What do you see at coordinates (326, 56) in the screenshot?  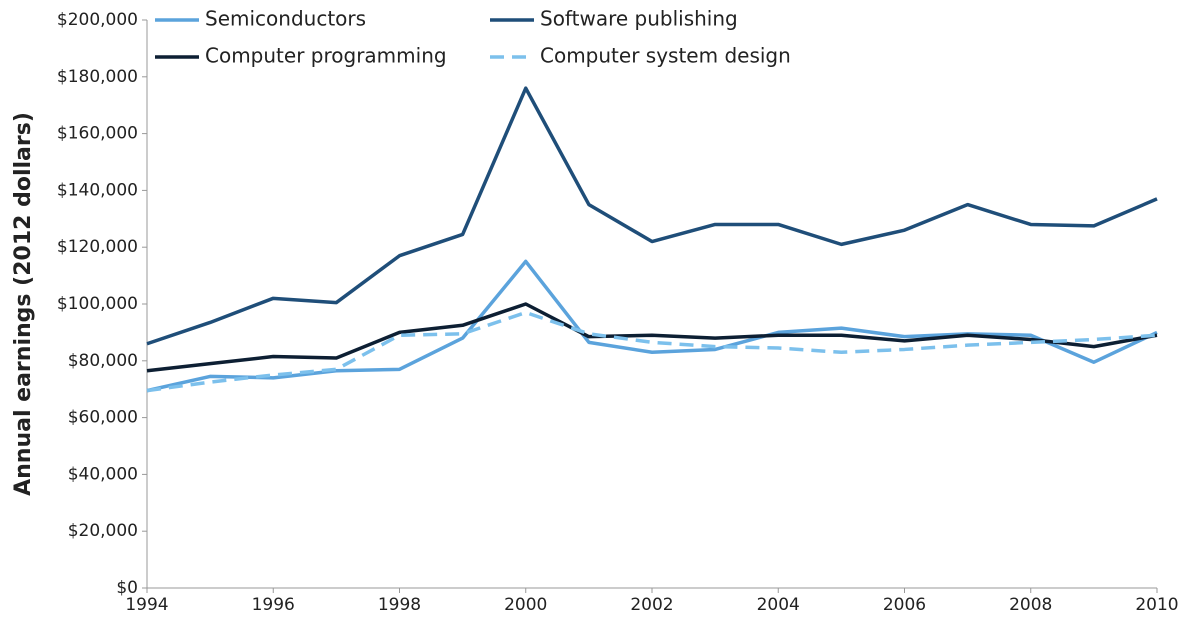 I see `legend-label: Computer programming` at bounding box center [326, 56].